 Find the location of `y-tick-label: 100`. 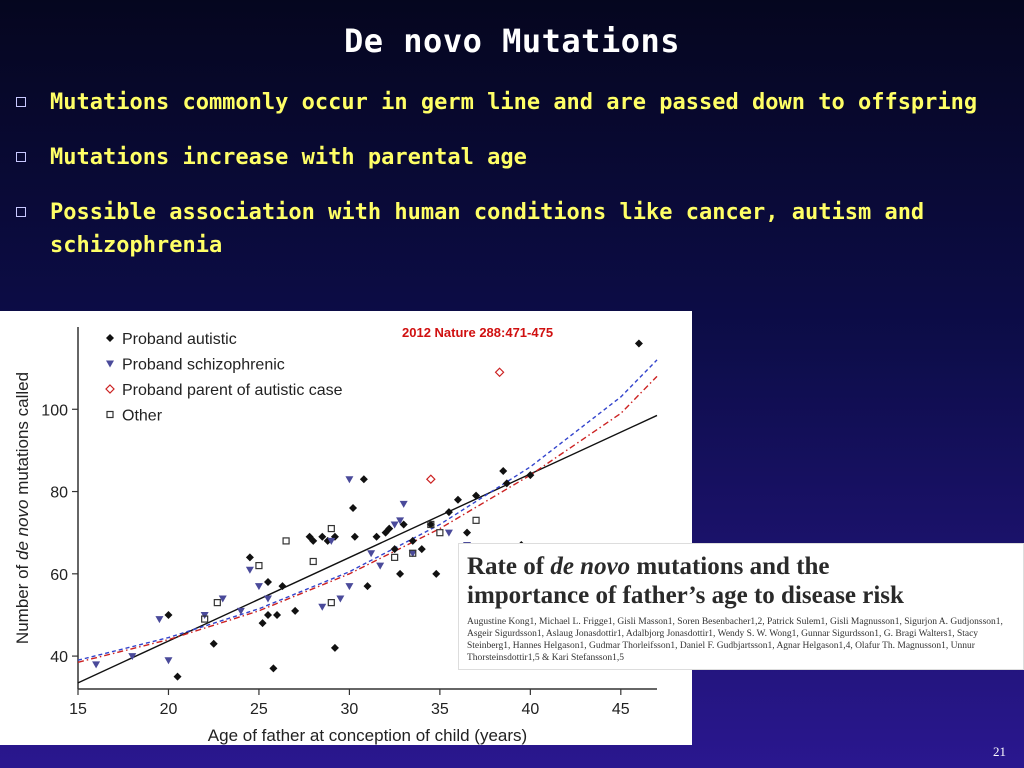

y-tick-label: 100 is located at coordinates (54, 410).